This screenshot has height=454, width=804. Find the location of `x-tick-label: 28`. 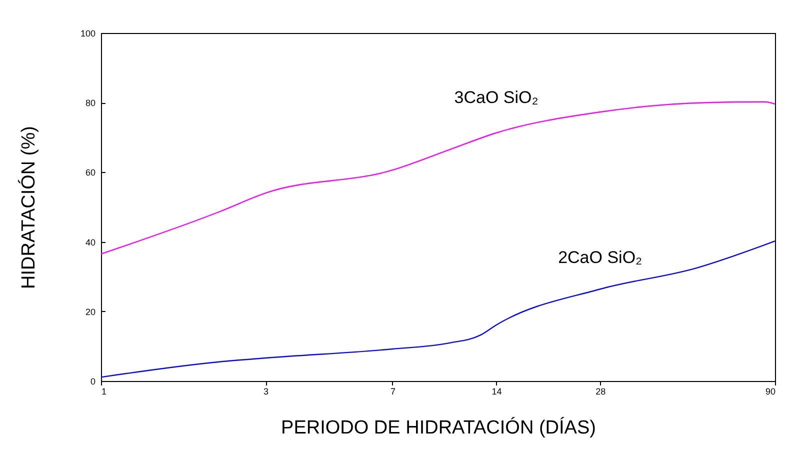

x-tick-label: 28 is located at coordinates (601, 391).